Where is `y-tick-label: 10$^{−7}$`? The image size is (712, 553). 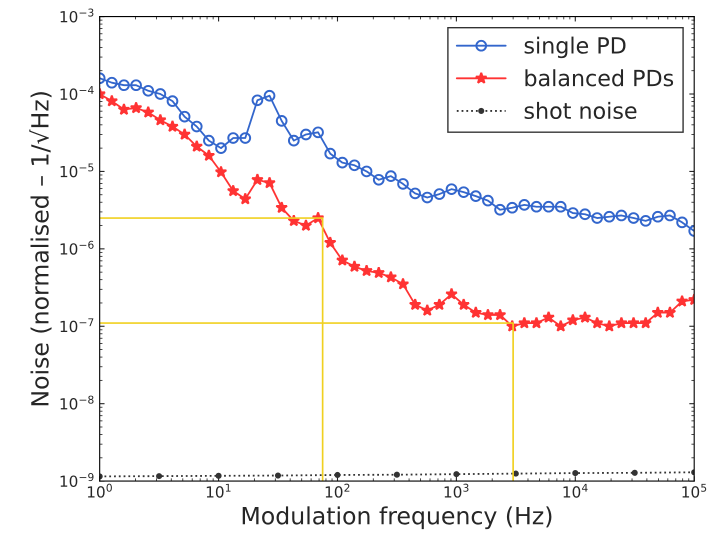 y-tick-label: 10$^{−7}$ is located at coordinates (77, 325).